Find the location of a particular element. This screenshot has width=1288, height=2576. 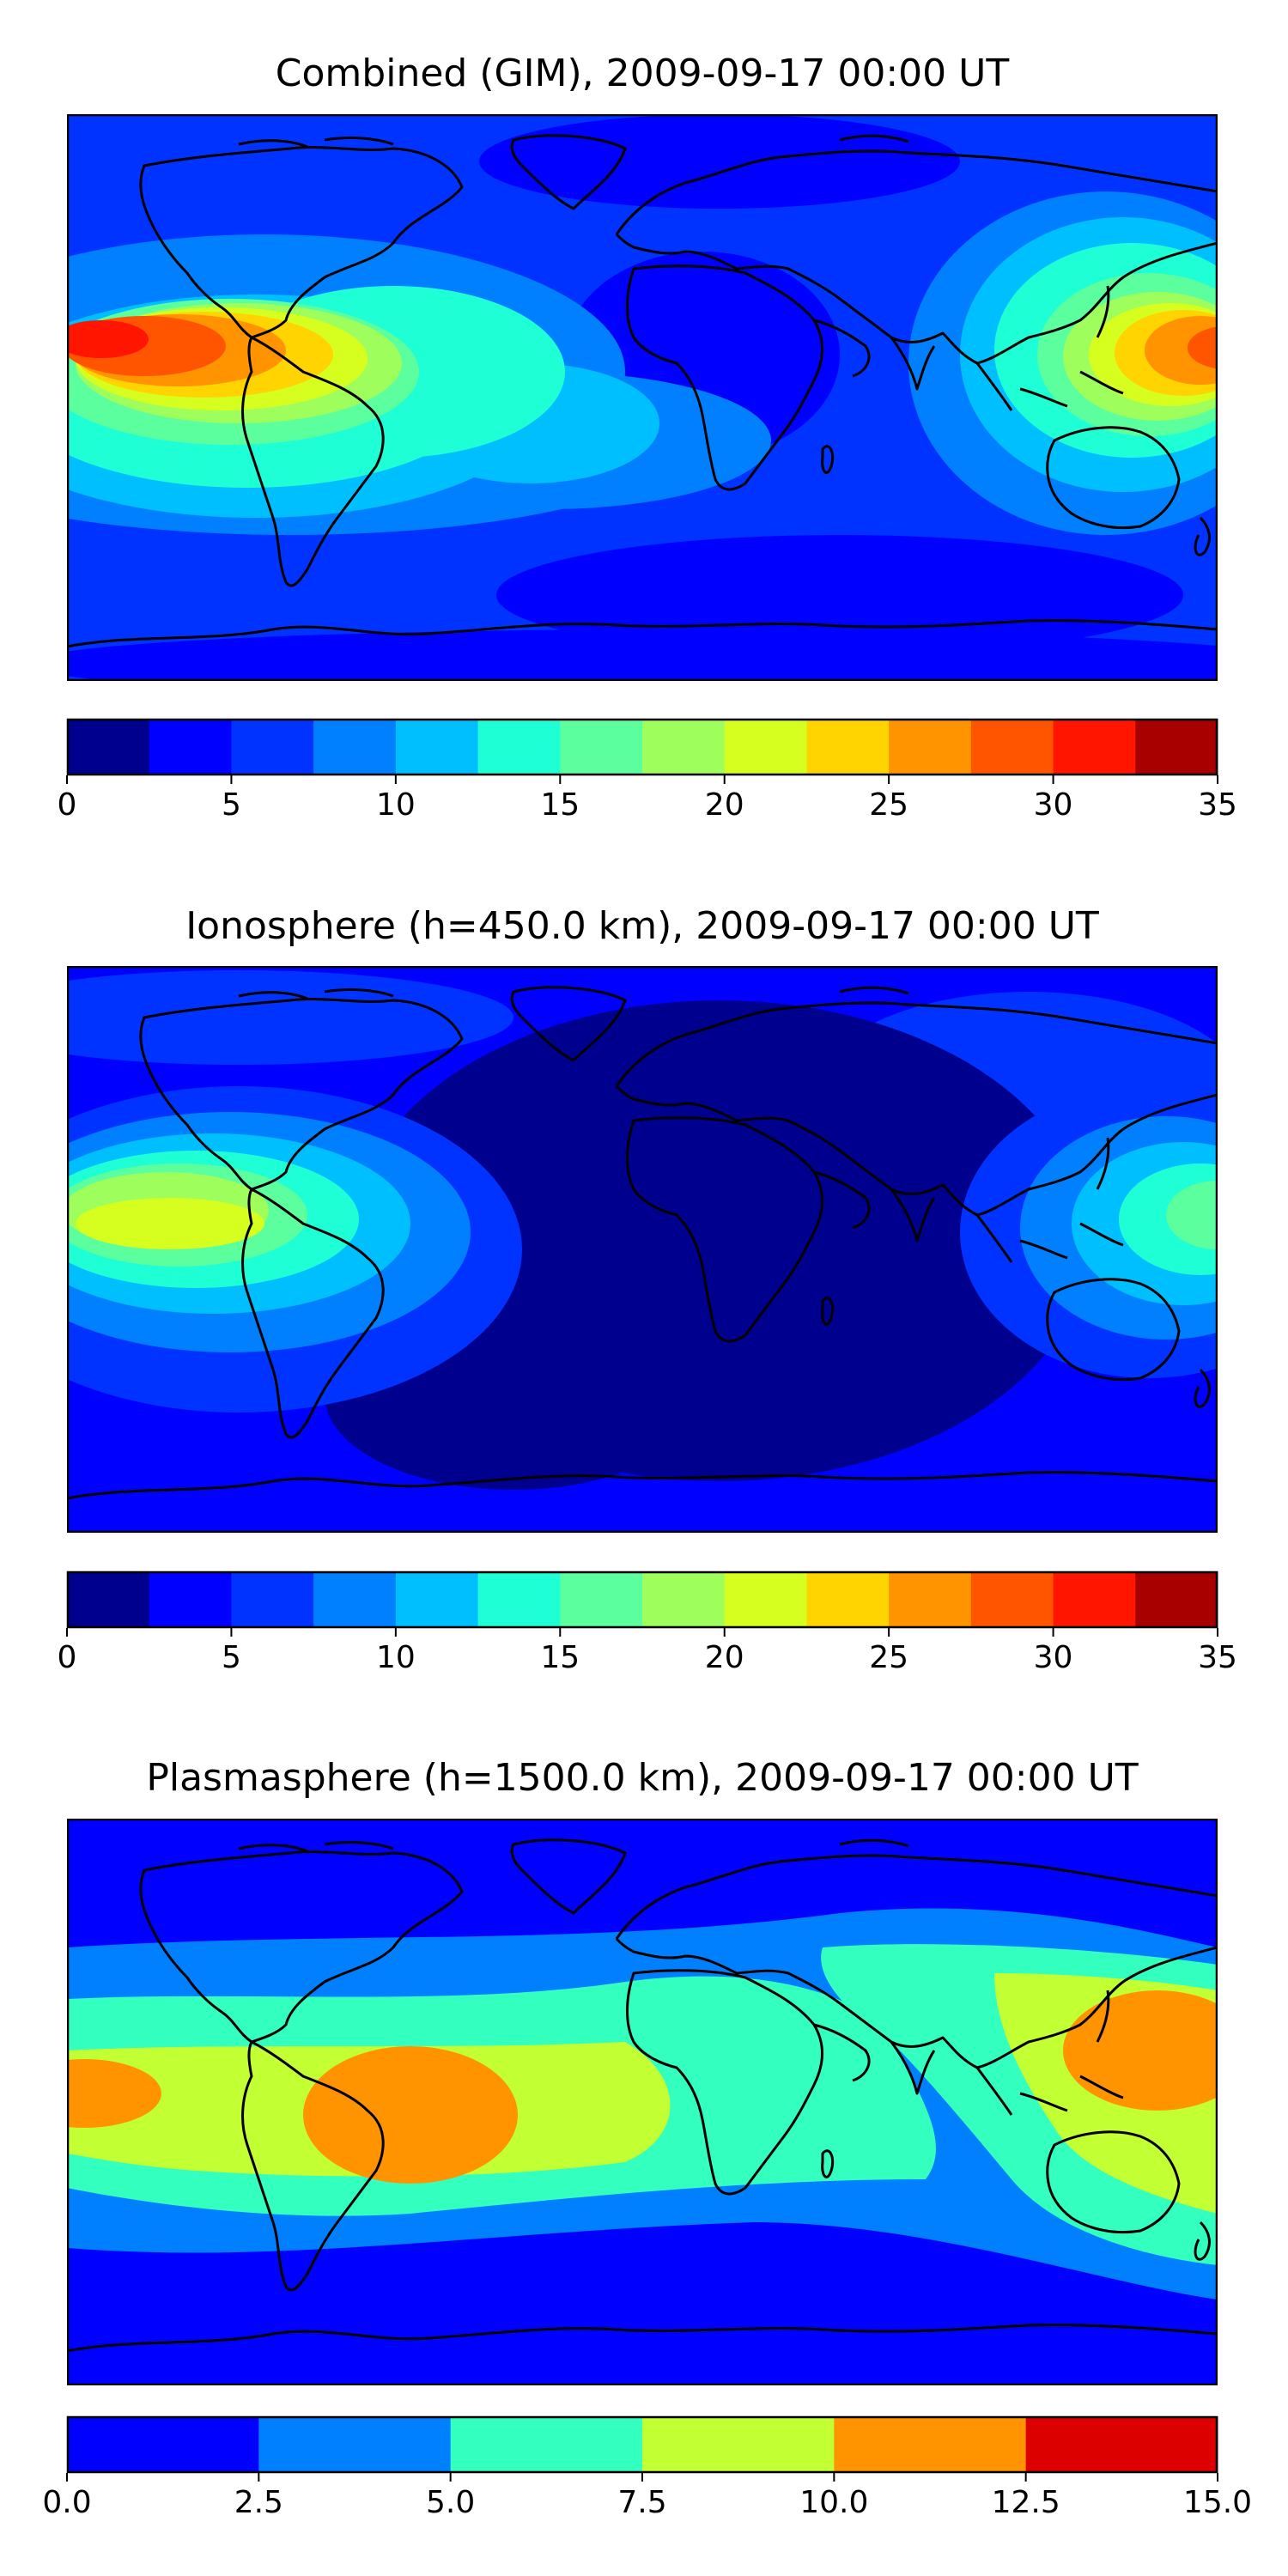

colorbar-tick-label: 7.5 is located at coordinates (642, 2502).